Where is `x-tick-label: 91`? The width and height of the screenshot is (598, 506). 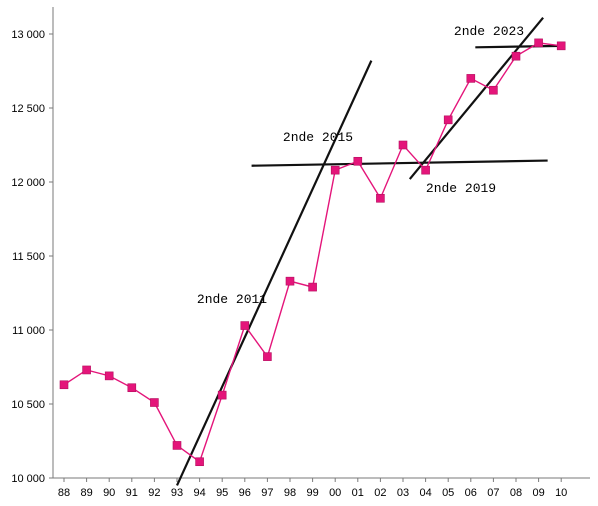 x-tick-label: 91 is located at coordinates (132, 493).